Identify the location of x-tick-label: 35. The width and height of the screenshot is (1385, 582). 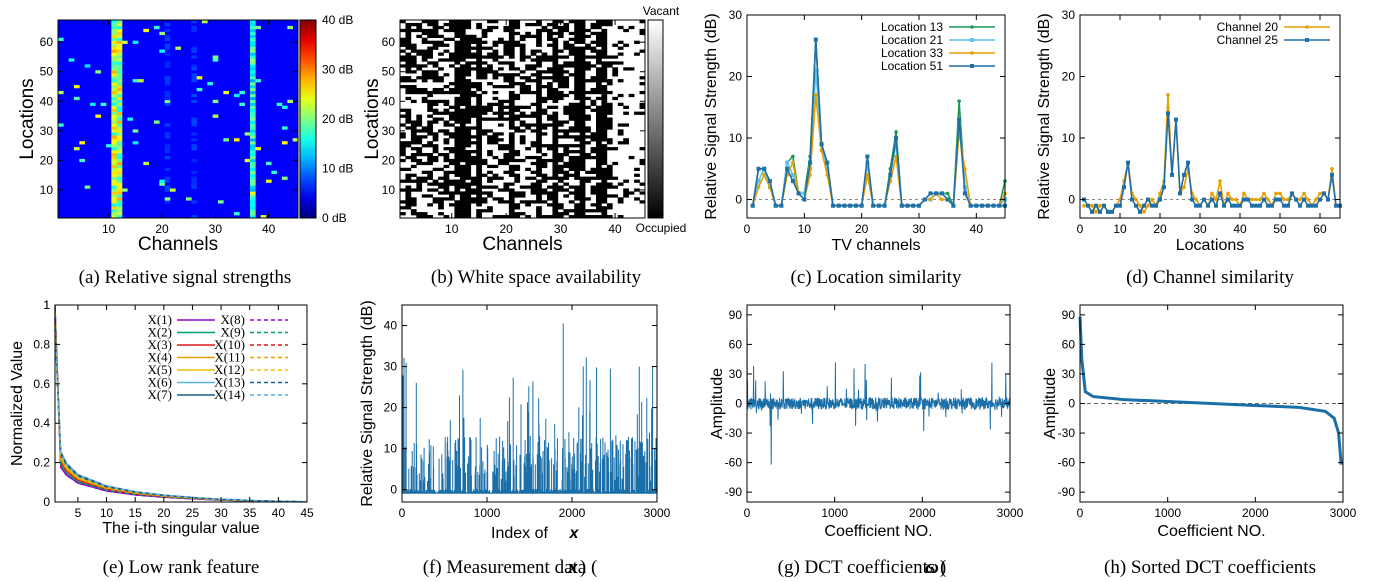
(250, 513).